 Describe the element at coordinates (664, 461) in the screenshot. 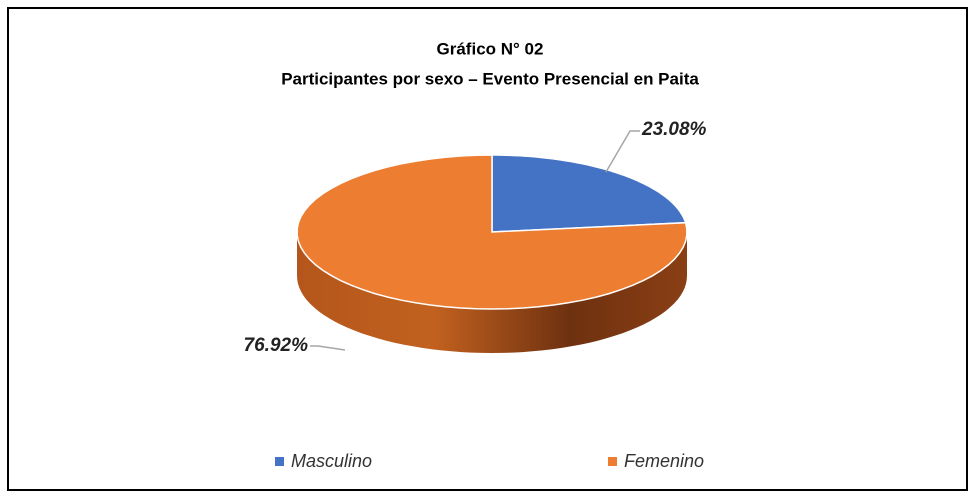

I see `legend-label: Femenino` at that location.